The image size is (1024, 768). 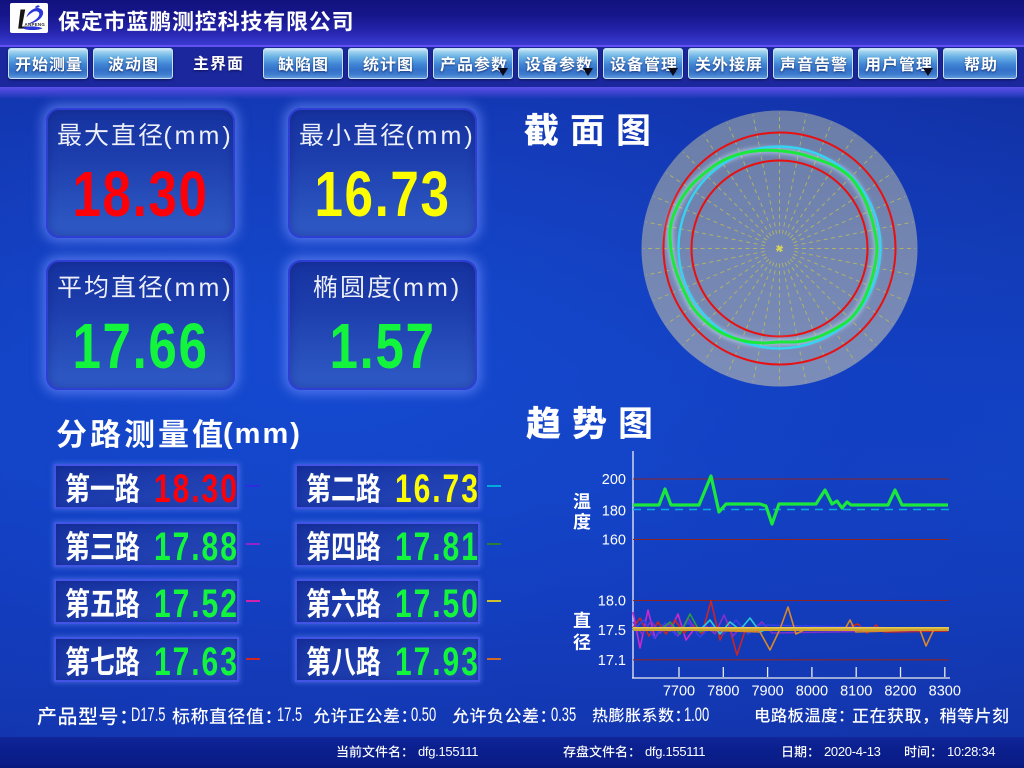 What do you see at coordinates (614, 512) in the screenshot?
I see `svg-text: 180` at bounding box center [614, 512].